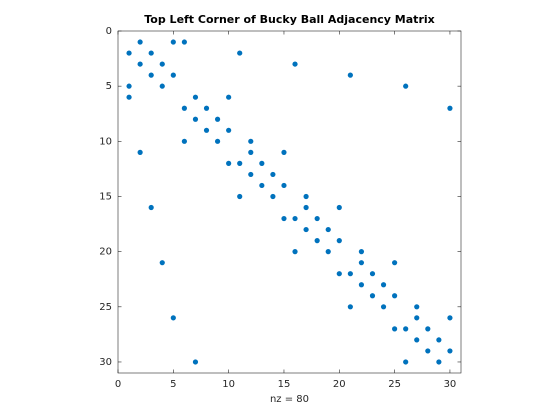 The width and height of the screenshot is (560, 420). I want to click on y-tick-label: 10, so click(105, 141).